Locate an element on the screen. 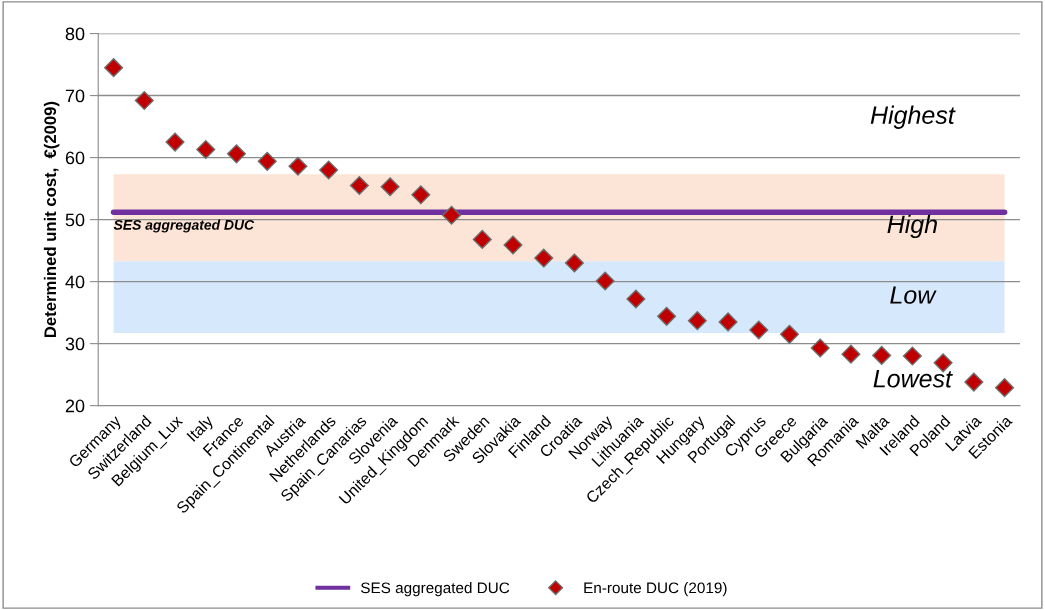  y-tick-label: 30 is located at coordinates (75, 344).